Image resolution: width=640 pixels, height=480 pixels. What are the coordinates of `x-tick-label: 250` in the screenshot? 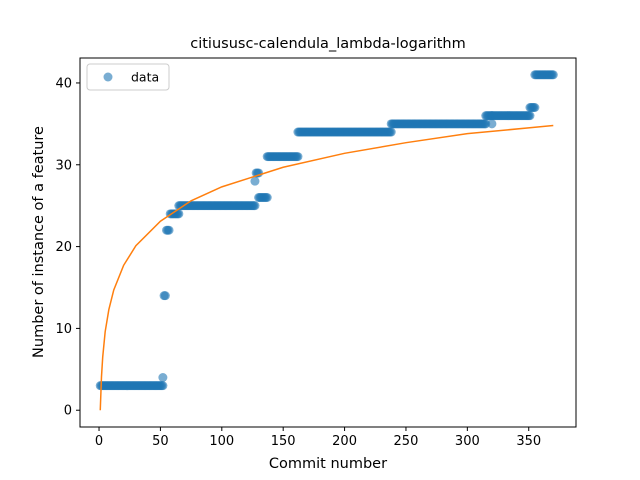 It's located at (406, 441).